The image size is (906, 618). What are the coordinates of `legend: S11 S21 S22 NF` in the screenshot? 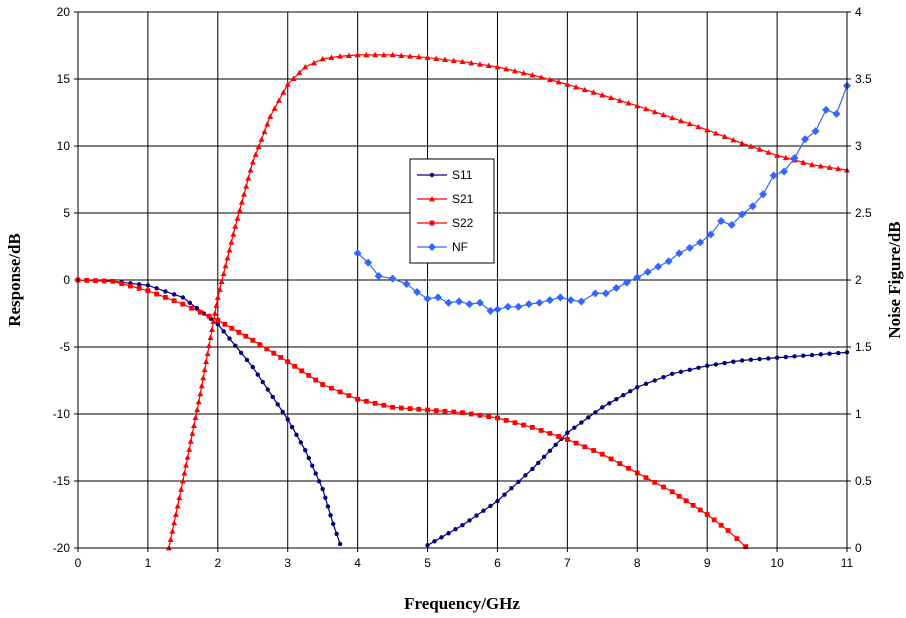 It's located at (452, 211).